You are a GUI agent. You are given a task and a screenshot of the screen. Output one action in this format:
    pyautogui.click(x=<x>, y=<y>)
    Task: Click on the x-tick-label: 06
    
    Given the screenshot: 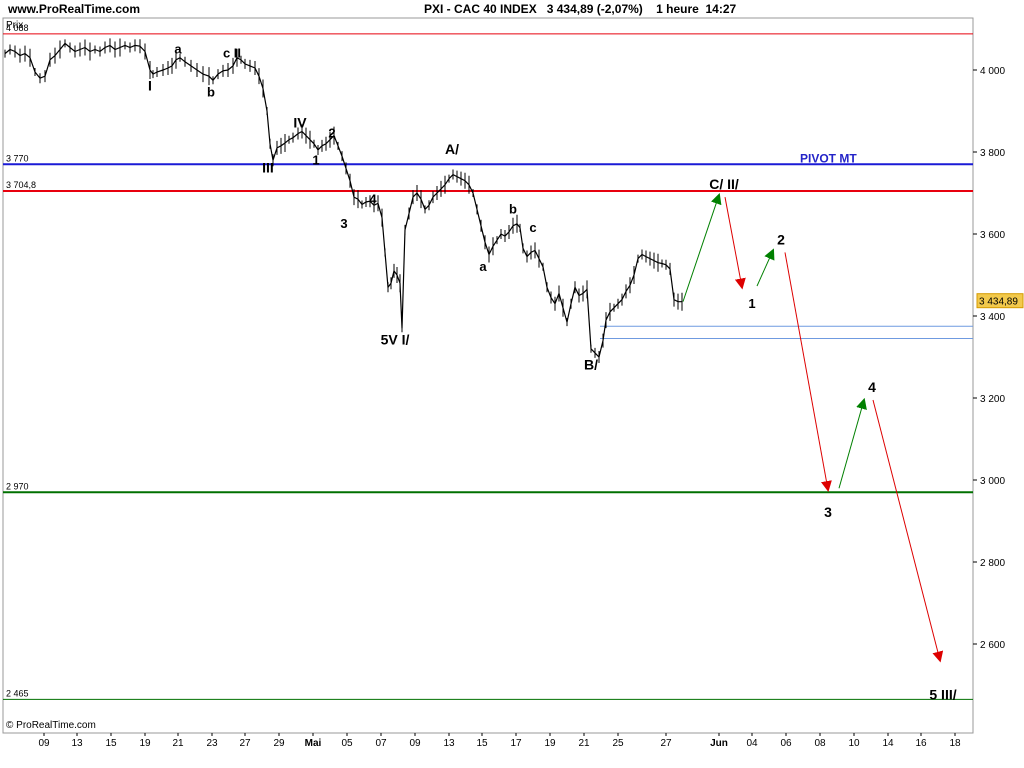 What is the action you would take?
    pyautogui.click(x=786, y=743)
    